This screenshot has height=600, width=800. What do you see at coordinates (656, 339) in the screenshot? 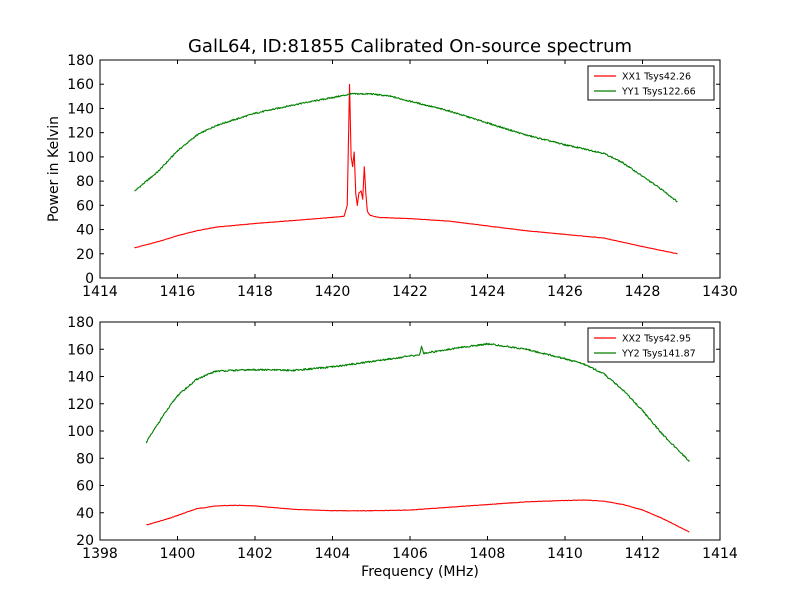
I see `legend-label: XX2 Tsys42.95` at bounding box center [656, 339].